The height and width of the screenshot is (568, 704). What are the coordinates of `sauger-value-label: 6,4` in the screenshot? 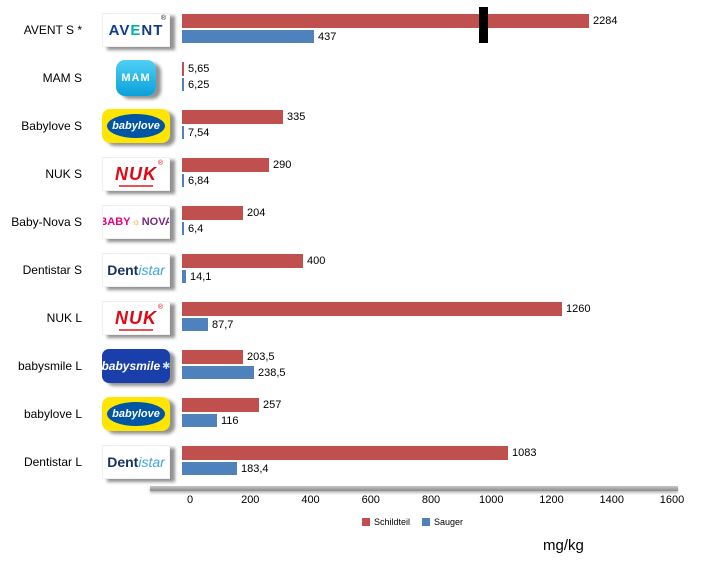 It's located at (196, 228).